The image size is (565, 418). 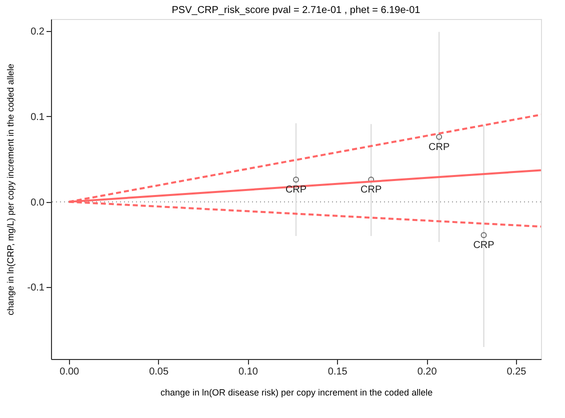 I want to click on y-tick-label: 0.0, so click(x=37, y=202).